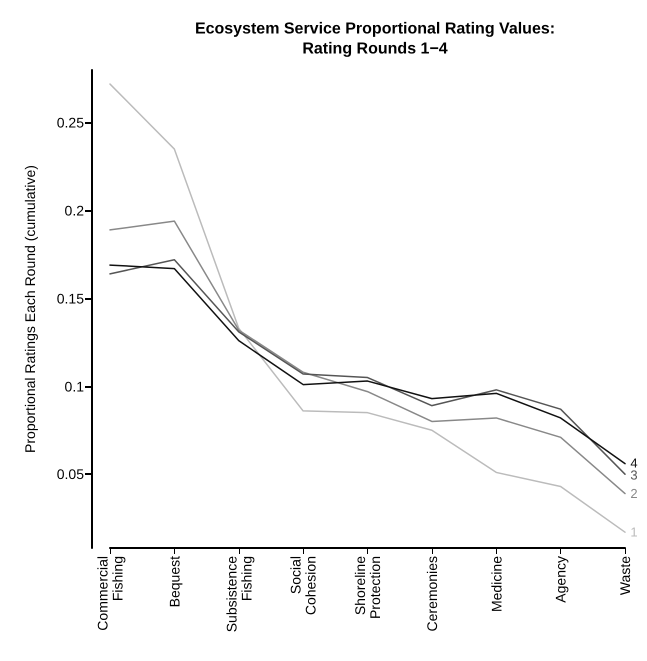 The height and width of the screenshot is (661, 647). Describe the element at coordinates (238, 594) in the screenshot. I see `x-tick-label: Subsistence Fishing` at that location.